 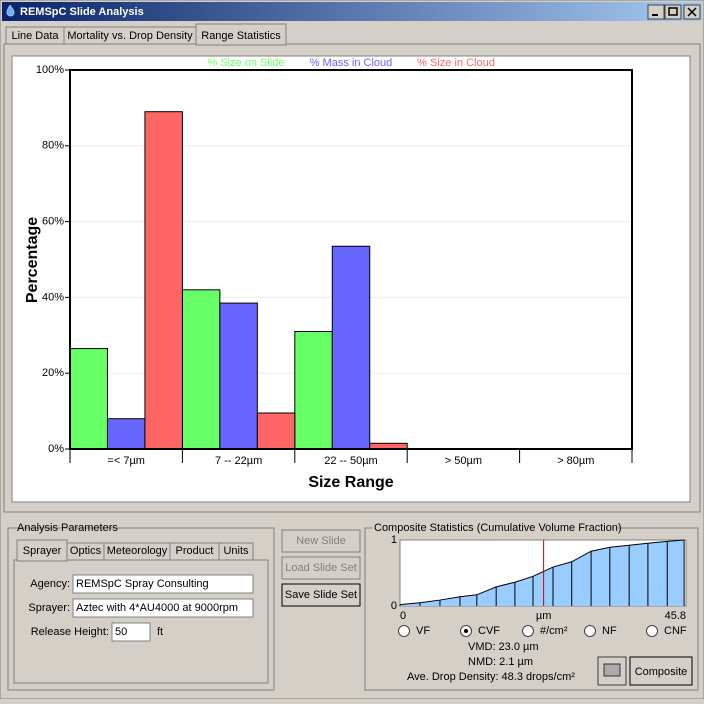 I want to click on field-value: REMSpC Spray Consulting, so click(x=142, y=584).